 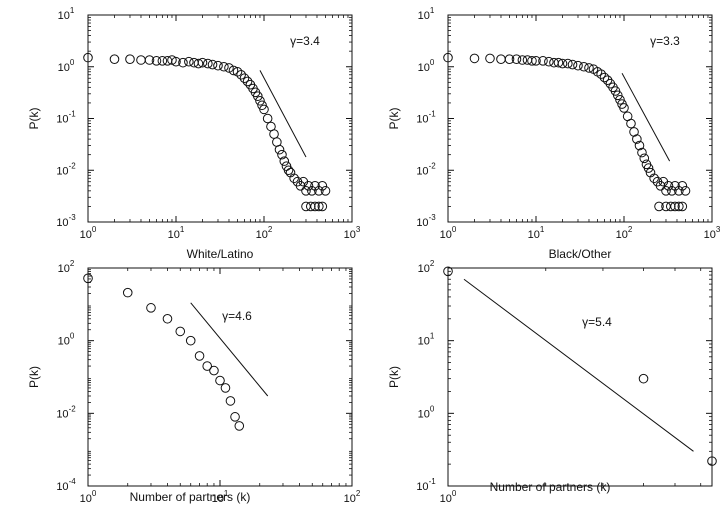 I want to click on y-tick-label: 10⁻⁴, so click(x=66, y=485).